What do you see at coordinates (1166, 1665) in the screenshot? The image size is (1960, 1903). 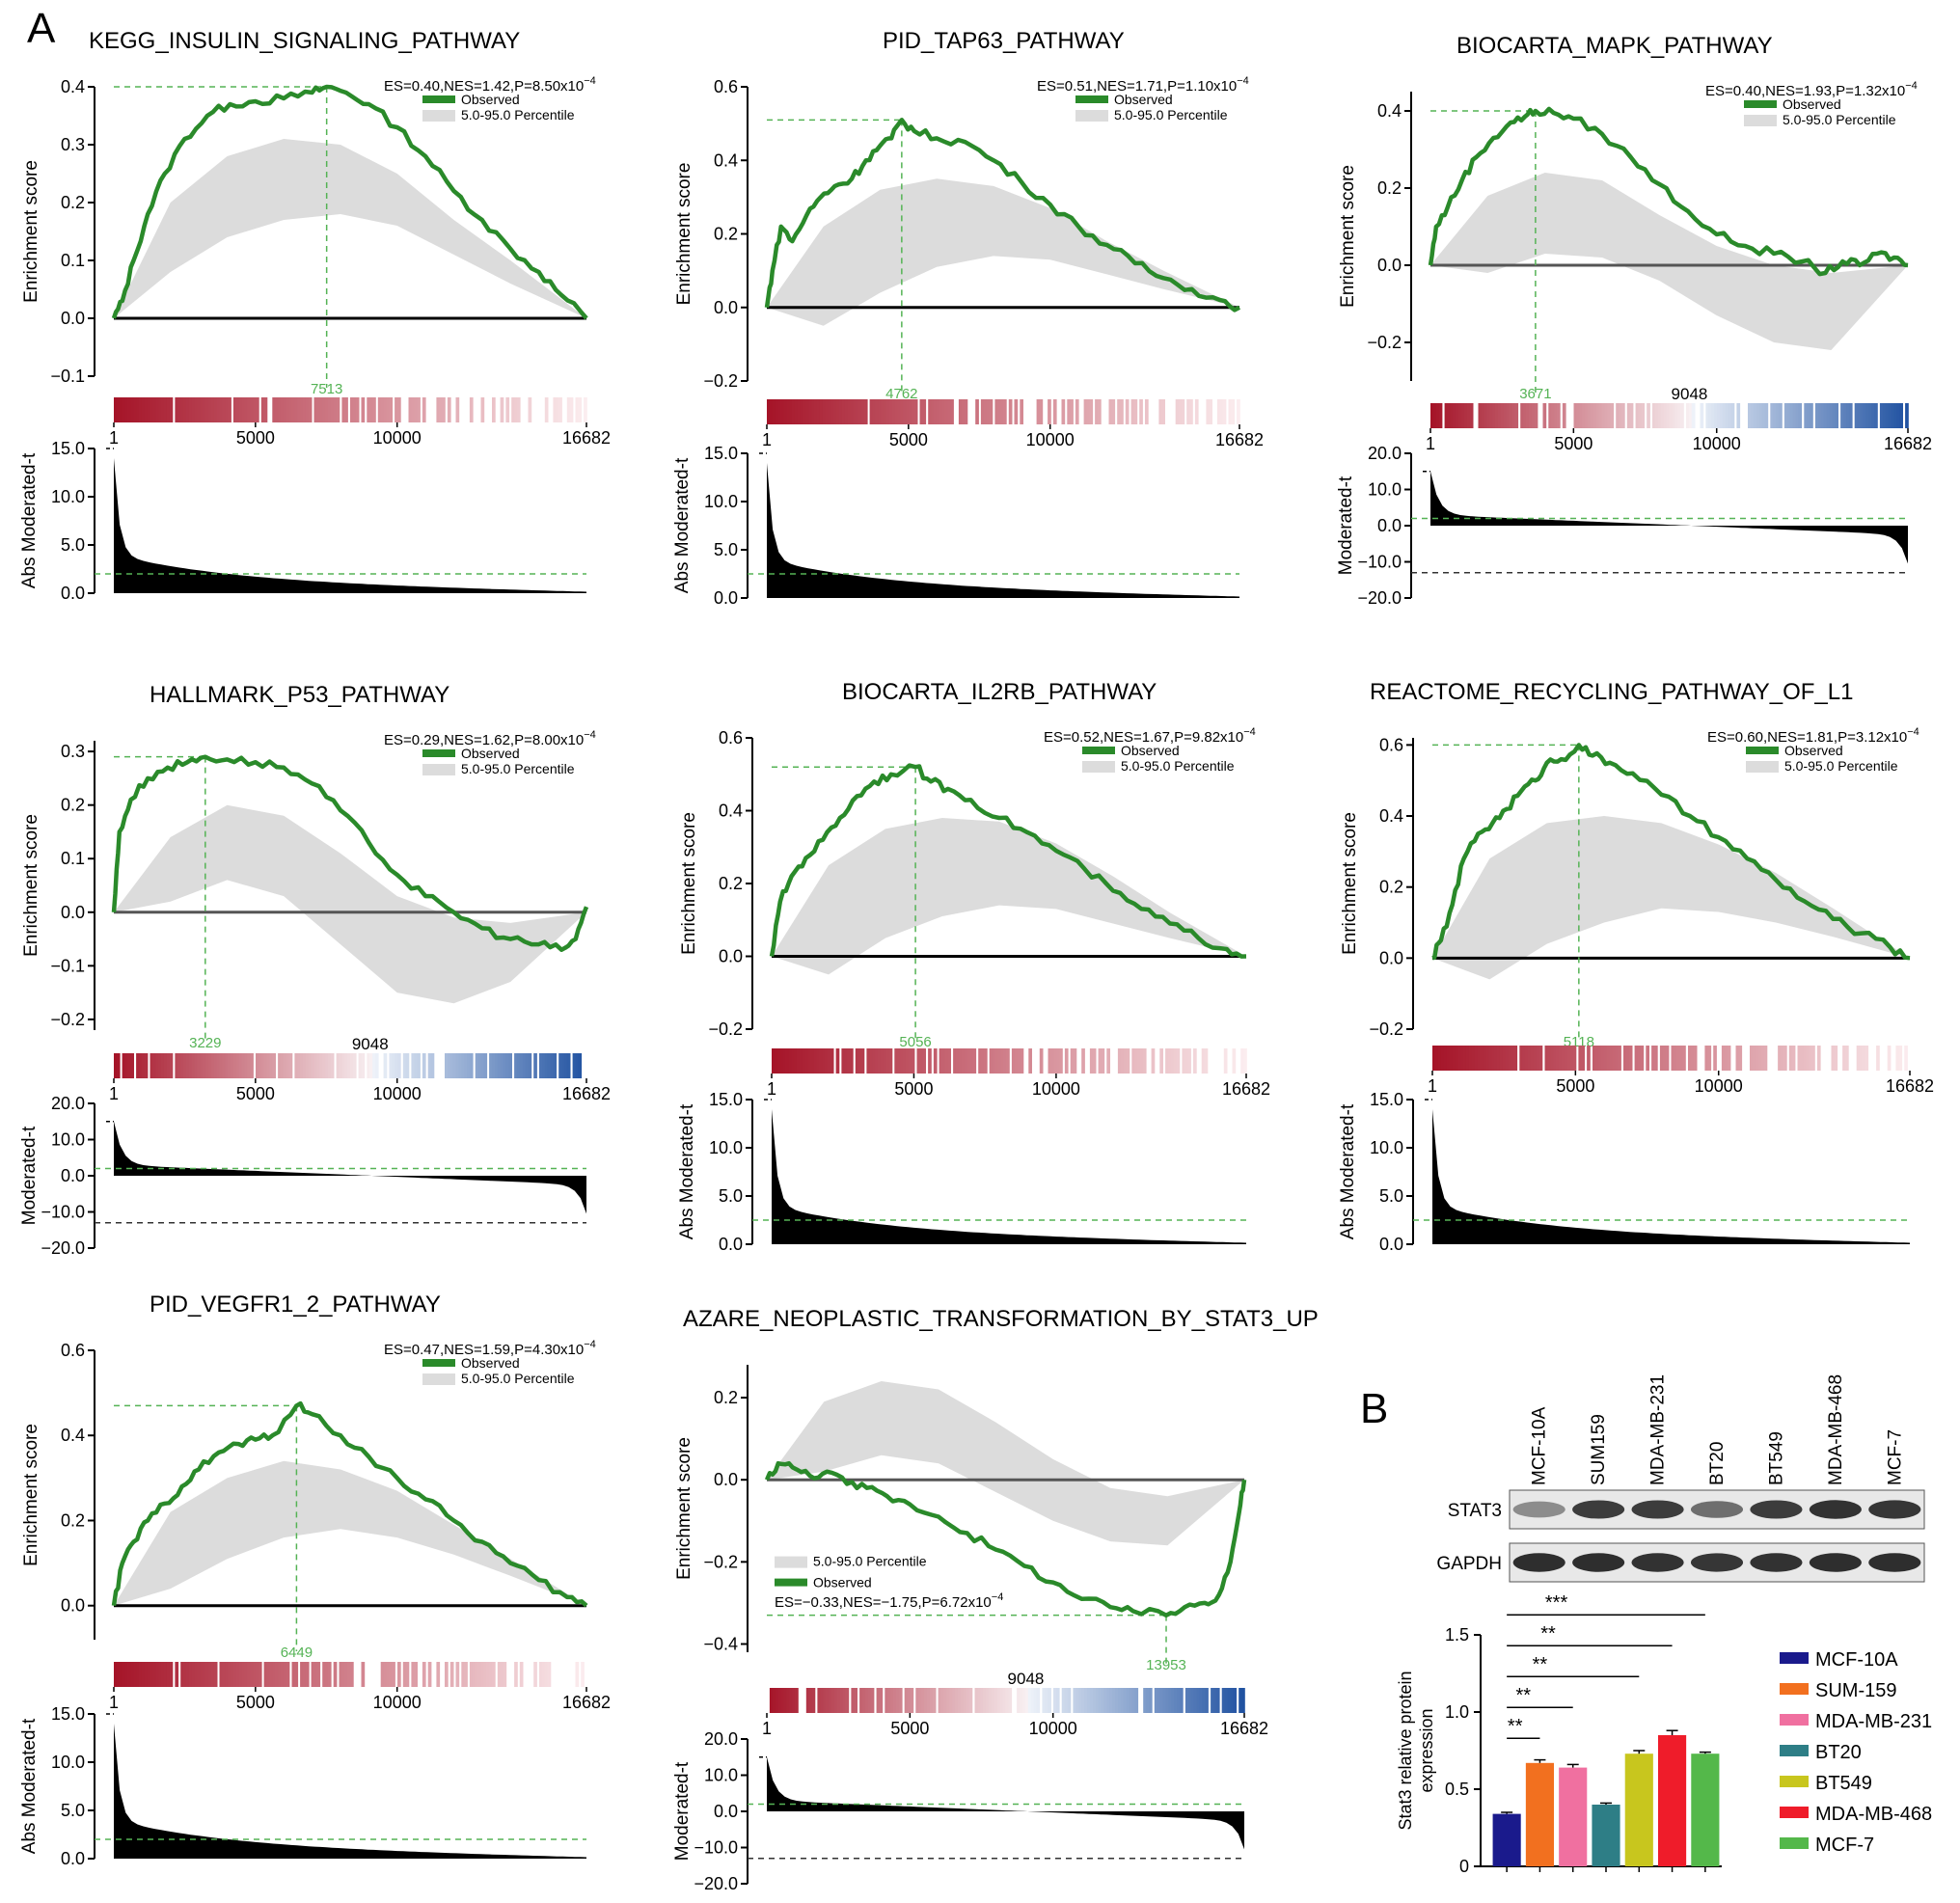 I see `leading-edge-label: 13953` at bounding box center [1166, 1665].